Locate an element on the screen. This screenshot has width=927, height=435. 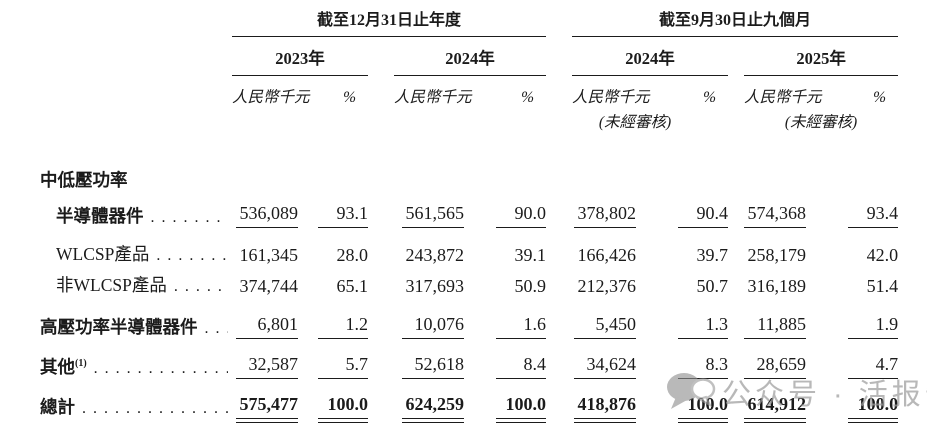
amount-cell: 243,872 is located at coordinates (429, 252).